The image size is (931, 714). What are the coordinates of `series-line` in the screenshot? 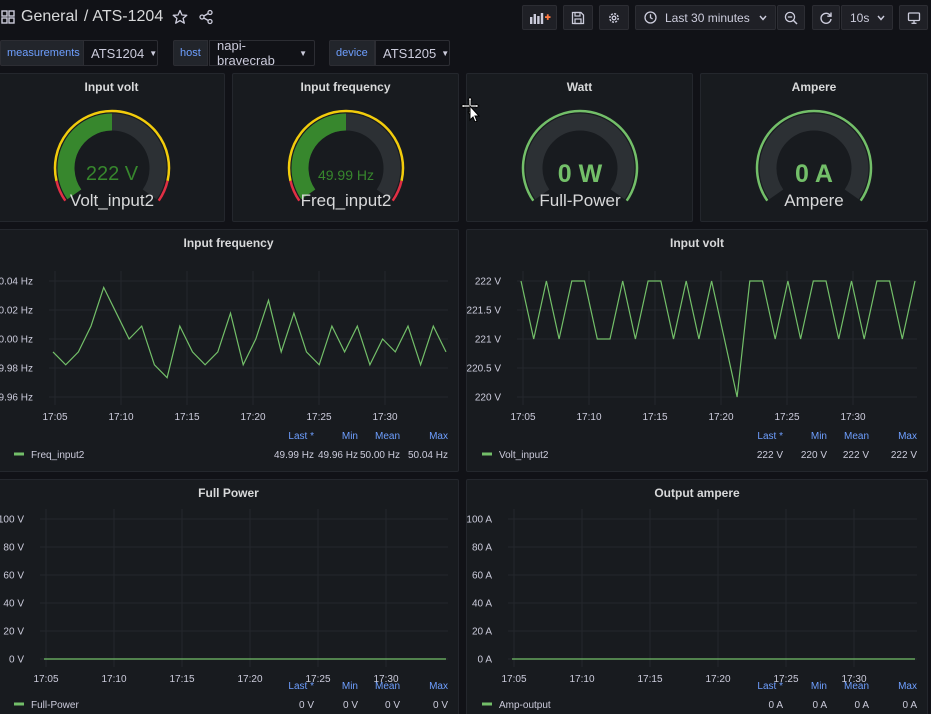 It's located at (249, 332).